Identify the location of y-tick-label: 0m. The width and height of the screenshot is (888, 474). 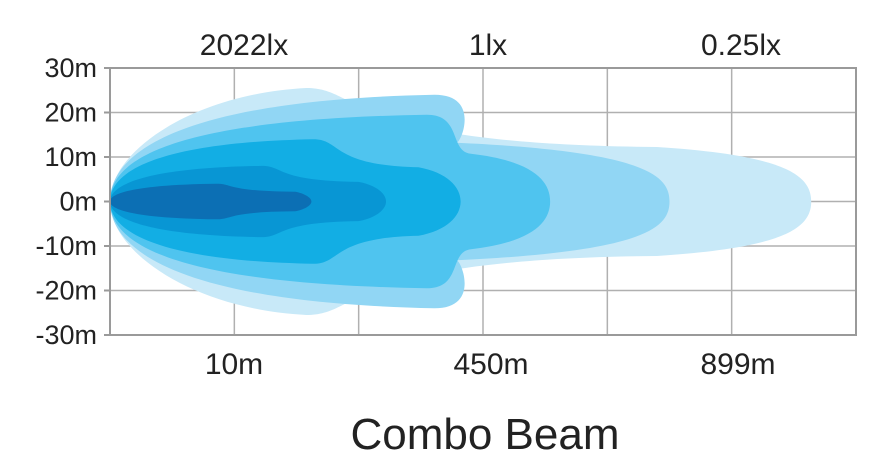
(78, 202).